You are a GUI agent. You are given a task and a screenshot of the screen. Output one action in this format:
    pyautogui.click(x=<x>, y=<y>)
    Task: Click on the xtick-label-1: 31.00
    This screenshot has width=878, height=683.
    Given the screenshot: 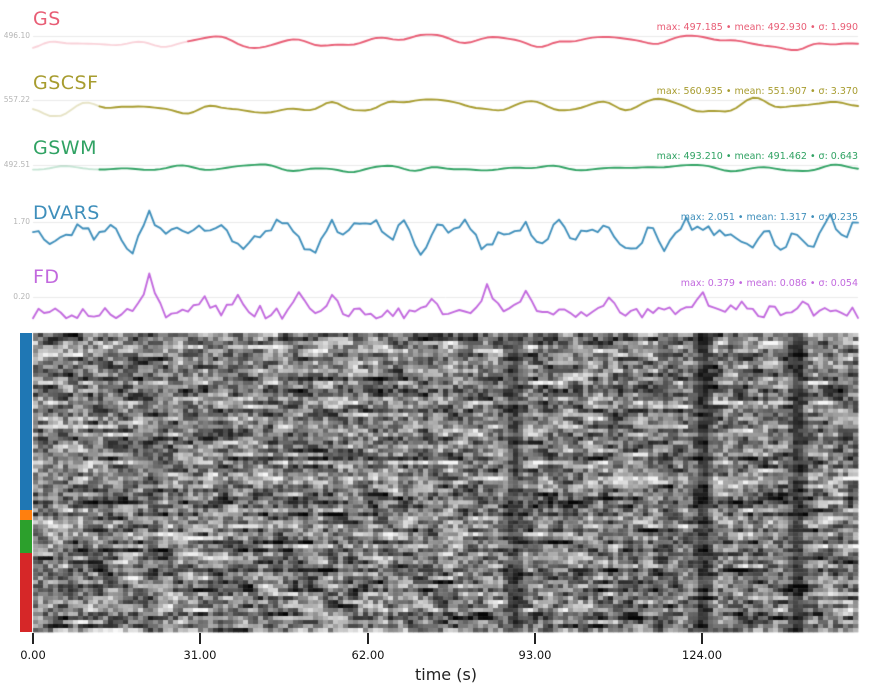 What is the action you would take?
    pyautogui.click(x=200, y=655)
    